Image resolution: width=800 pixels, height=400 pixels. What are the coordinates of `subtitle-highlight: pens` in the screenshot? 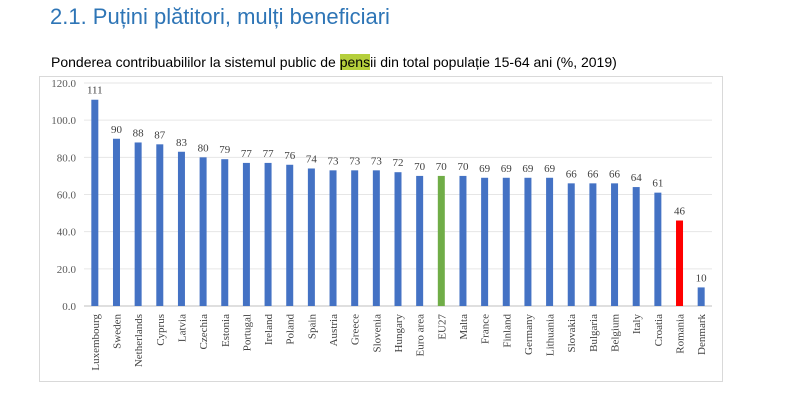 It's located at (355, 62).